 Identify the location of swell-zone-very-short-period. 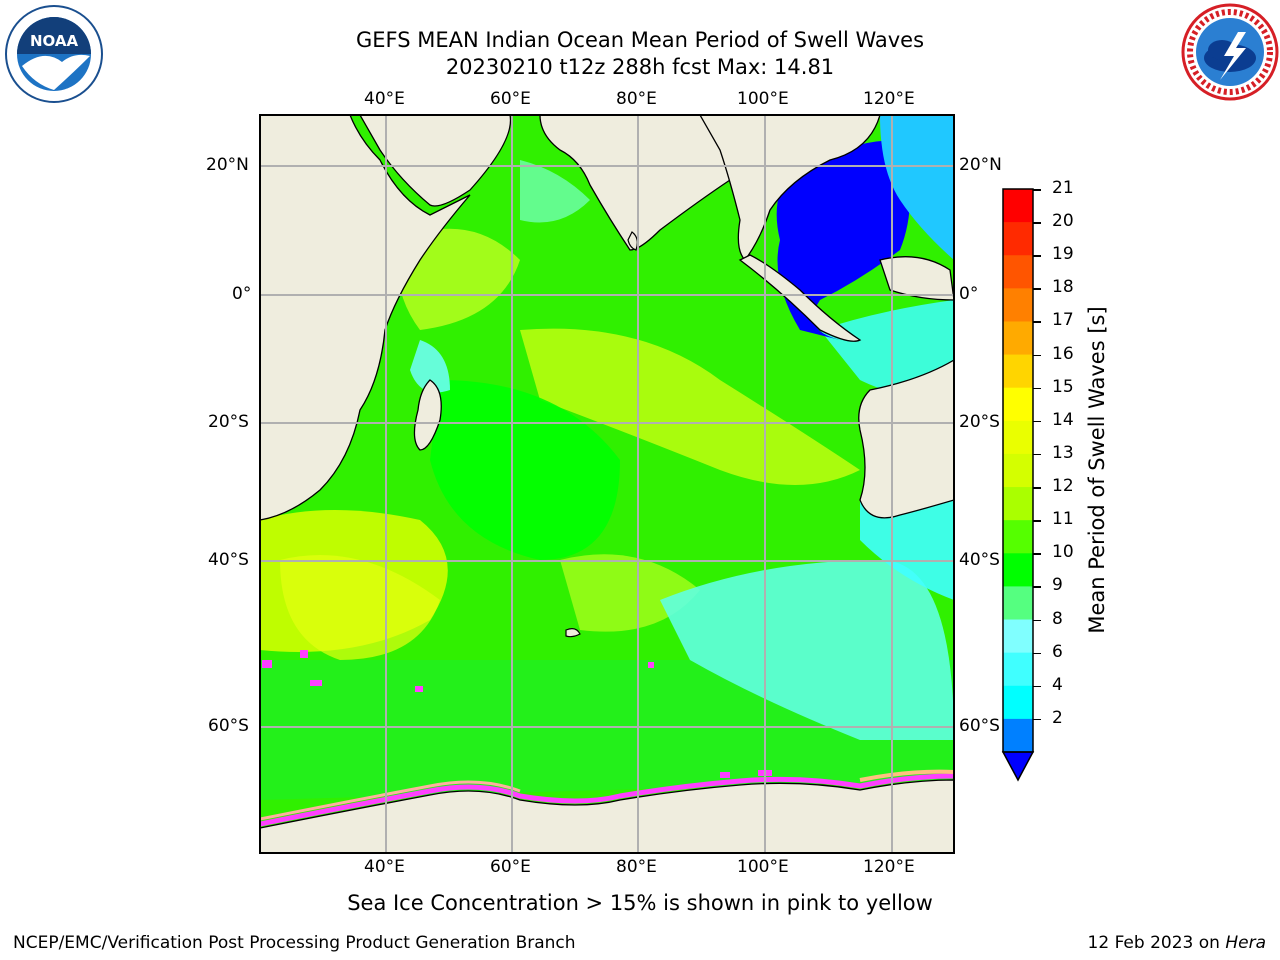
(843, 240).